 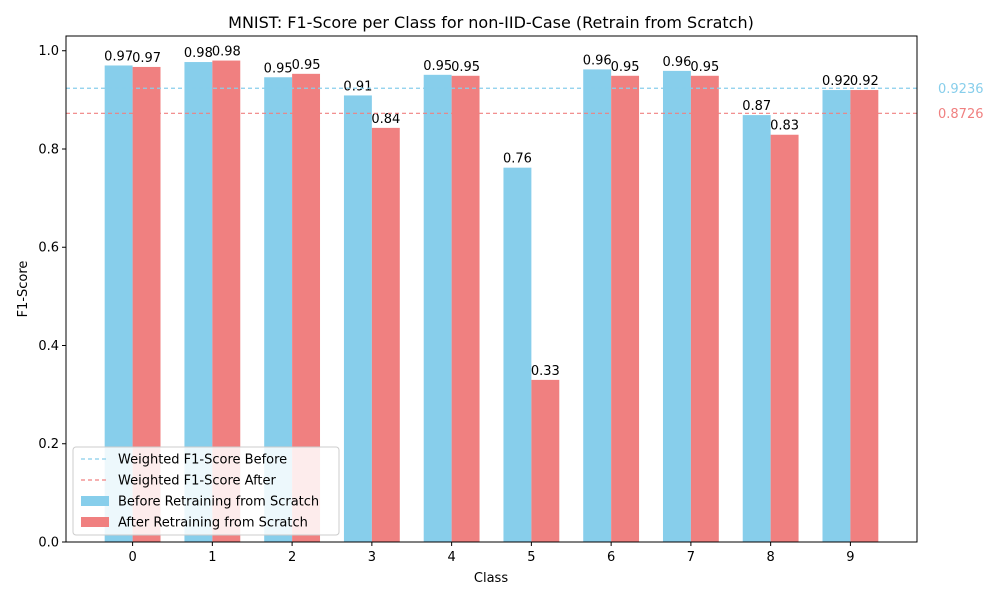 What do you see at coordinates (372, 557) in the screenshot?
I see `x-tick-label-3: 3` at bounding box center [372, 557].